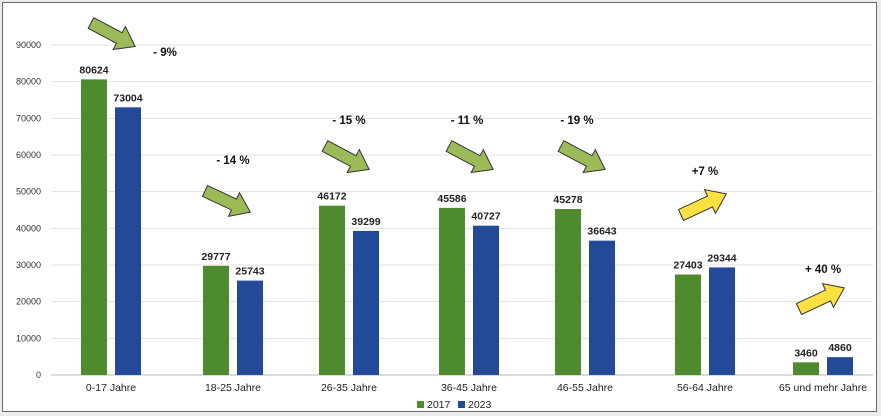 Image resolution: width=881 pixels, height=416 pixels. I want to click on category-label: 18-25 Jahre, so click(233, 388).